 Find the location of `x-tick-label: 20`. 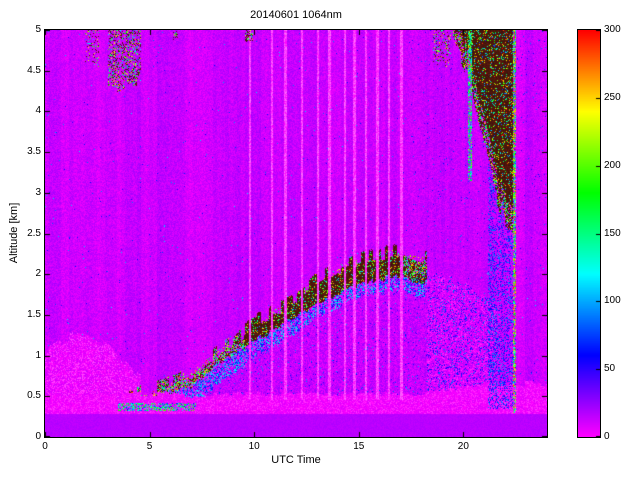

x-tick-label: 20 is located at coordinates (463, 446).